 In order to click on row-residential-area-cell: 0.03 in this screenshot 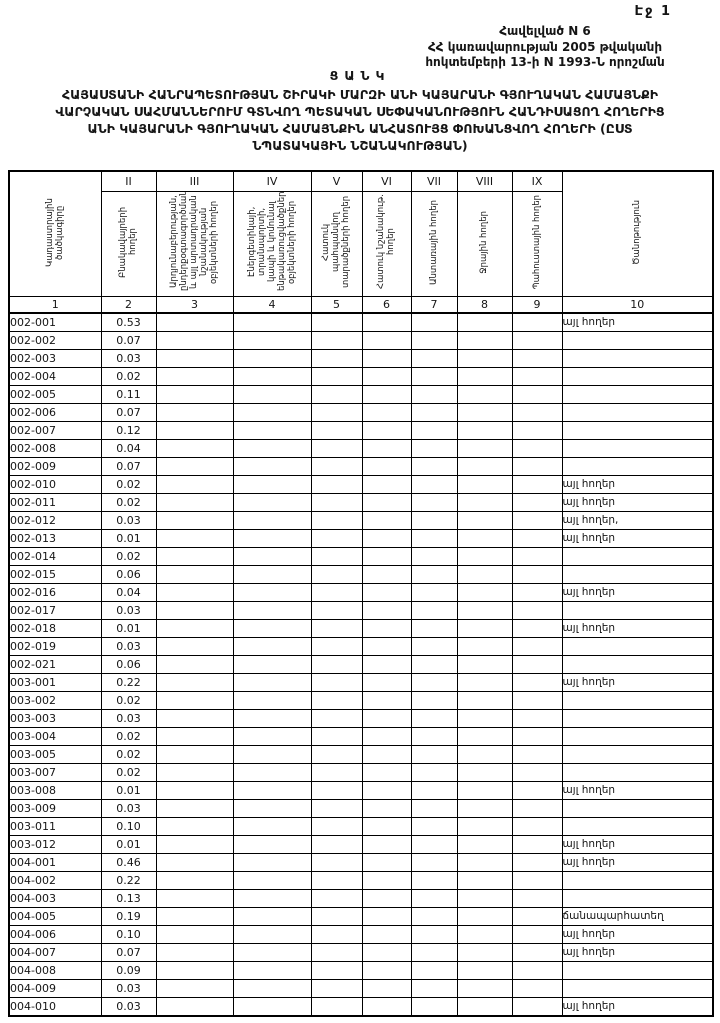, I will do `click(128, 520)`.